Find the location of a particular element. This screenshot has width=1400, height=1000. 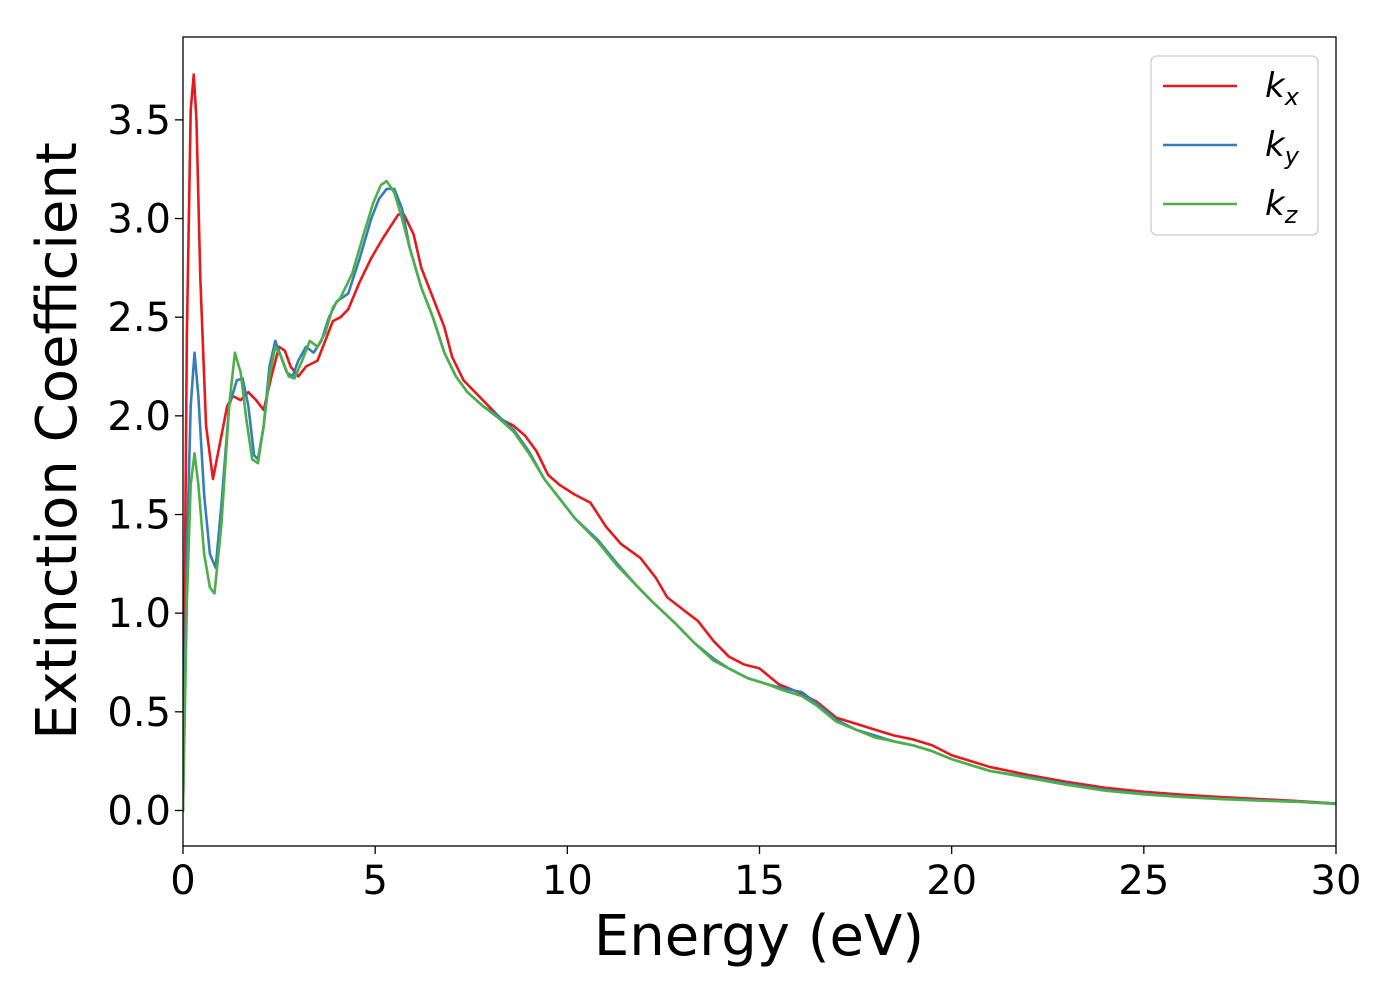

y-tick-label: 0.5 is located at coordinates (139, 713).